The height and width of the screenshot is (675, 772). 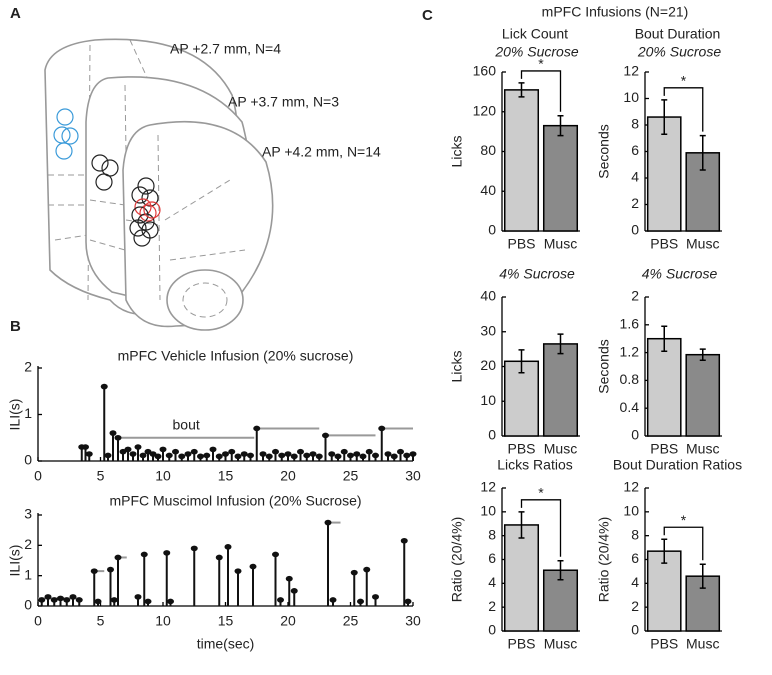 I want to click on y-tick-label: 3, so click(x=28, y=514).